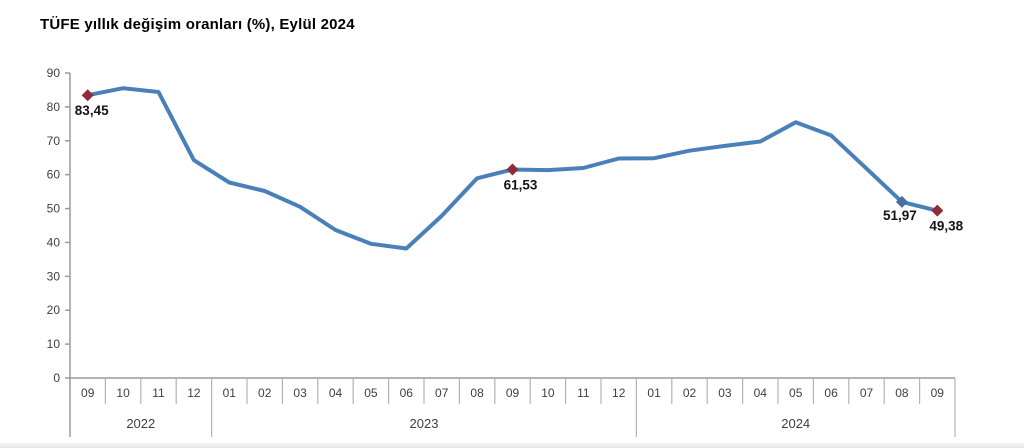  I want to click on data-label: 49,38, so click(946, 226).